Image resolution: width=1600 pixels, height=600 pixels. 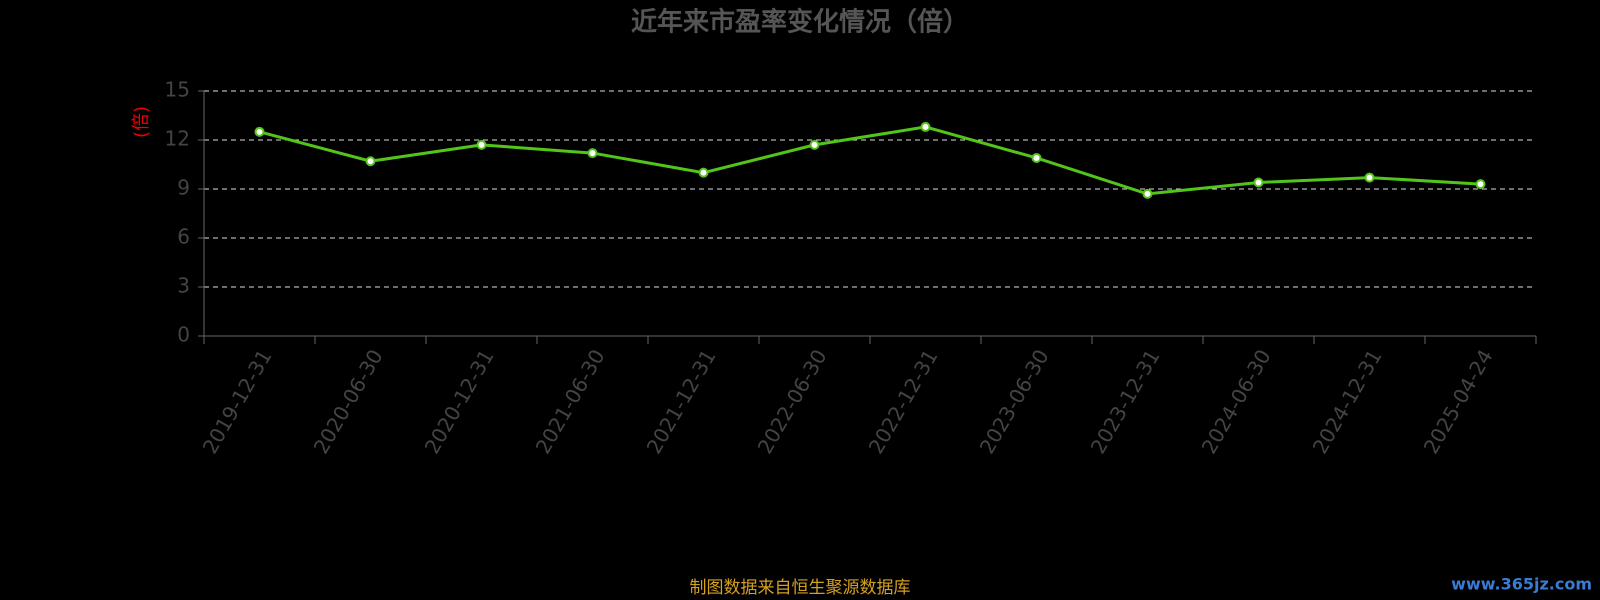 I want to click on x-tick-label: 2021-06-30, so click(x=570, y=401).